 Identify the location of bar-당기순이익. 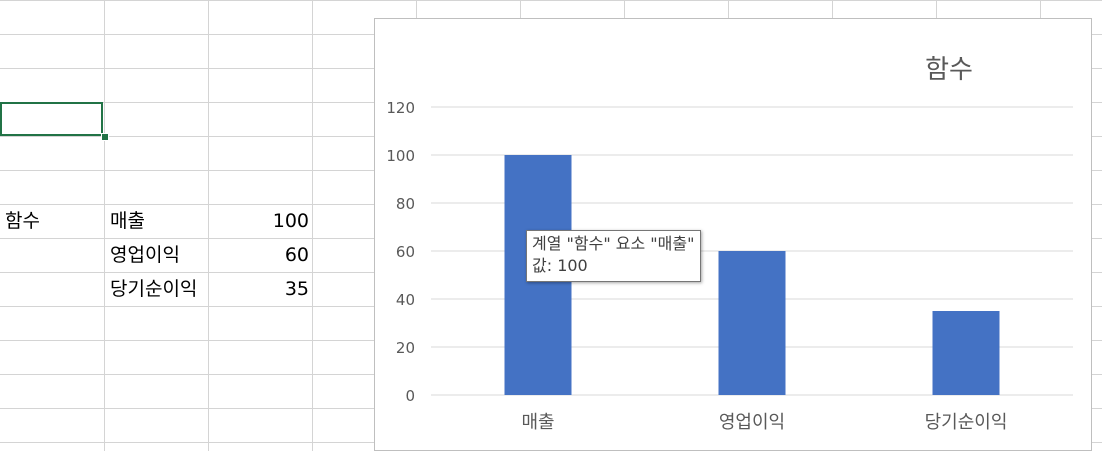
(966, 353).